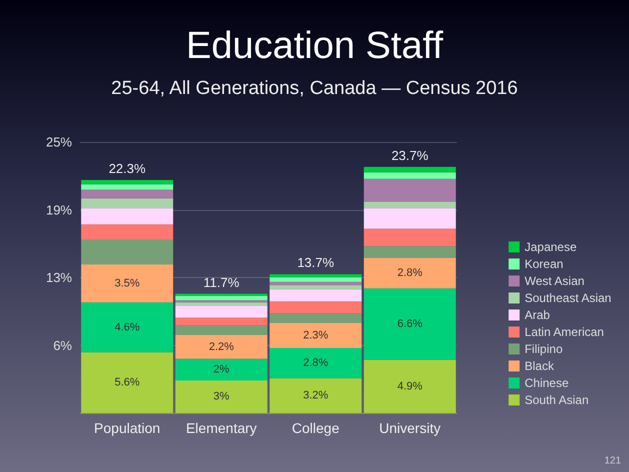 This screenshot has height=472, width=629. What do you see at coordinates (410, 428) in the screenshot?
I see `x-tick-label: University` at bounding box center [410, 428].